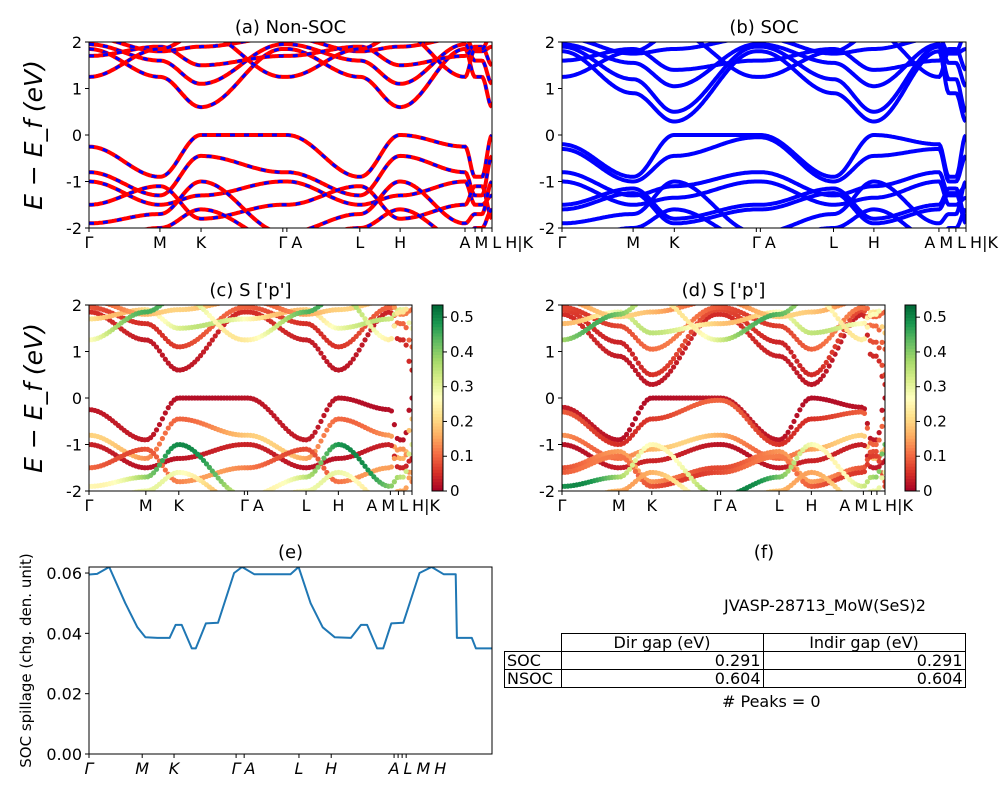  What do you see at coordinates (723, 399) in the screenshot?
I see `plot-area` at bounding box center [723, 399].